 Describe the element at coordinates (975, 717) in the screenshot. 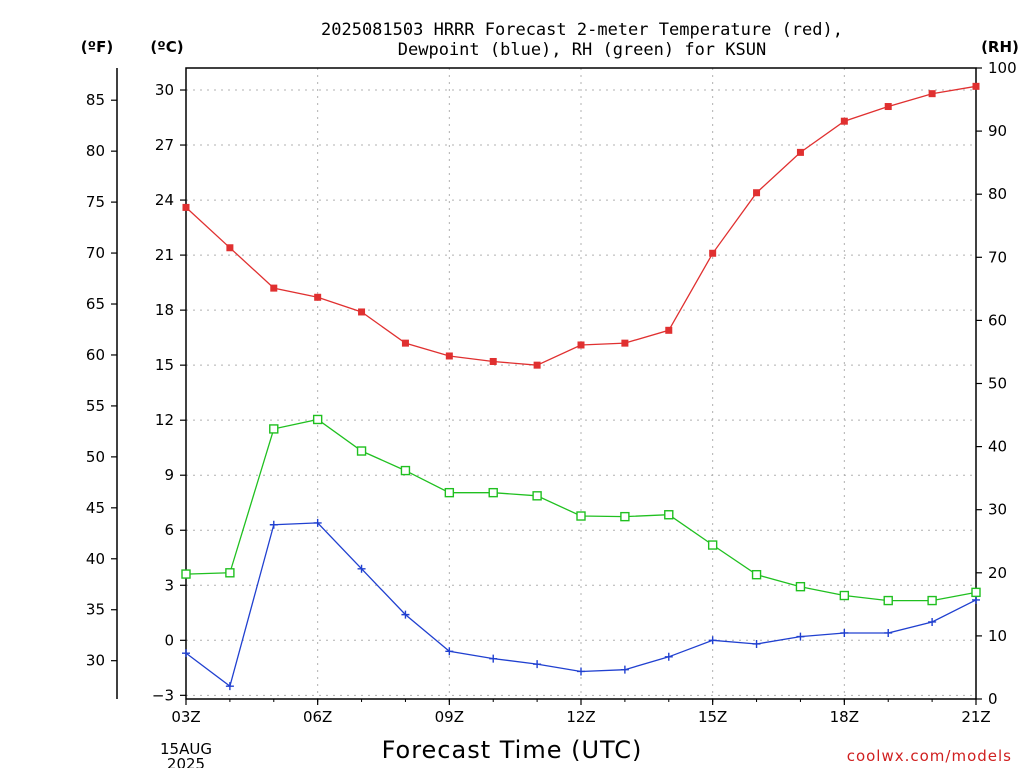

I see `x-tick-label: 21Z` at that location.